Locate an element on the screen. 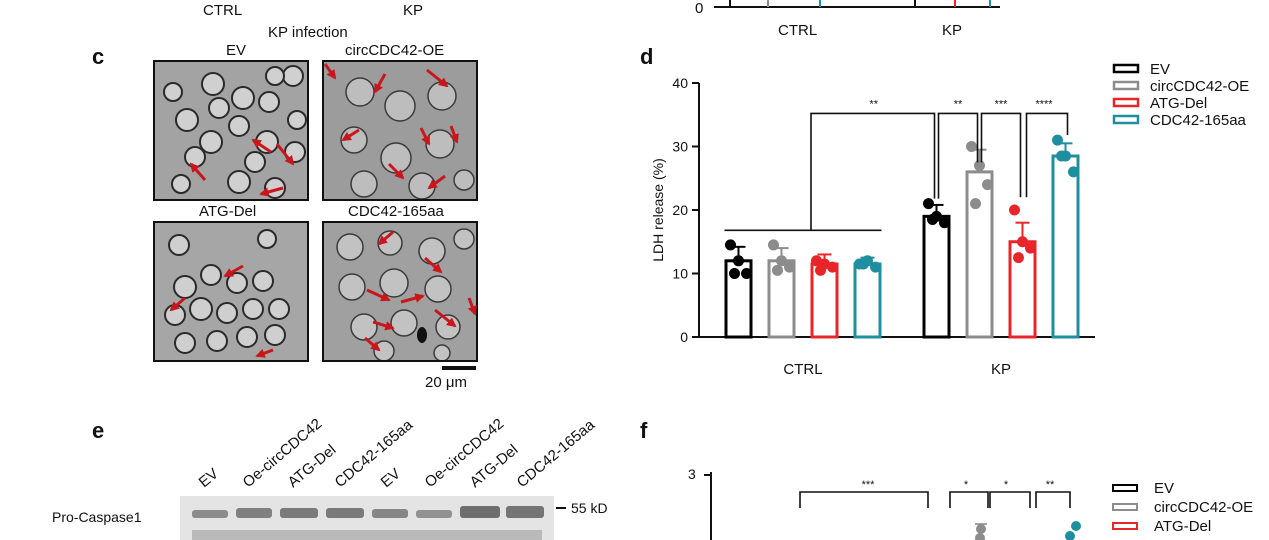  d-legend-swatch-CDC42-165aa is located at coordinates (1126, 119).